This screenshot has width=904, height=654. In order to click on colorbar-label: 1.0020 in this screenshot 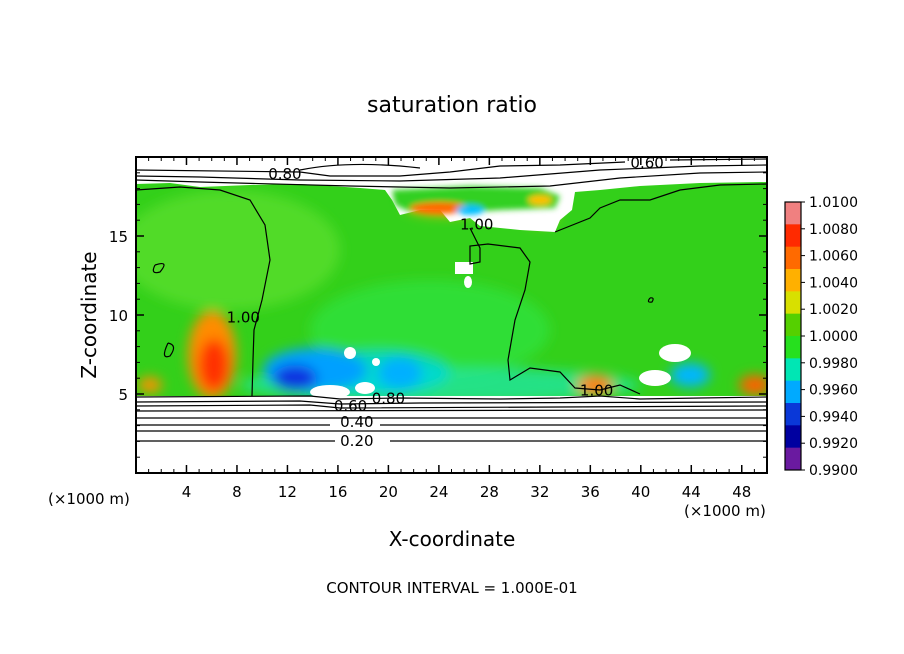, I will do `click(833, 310)`.